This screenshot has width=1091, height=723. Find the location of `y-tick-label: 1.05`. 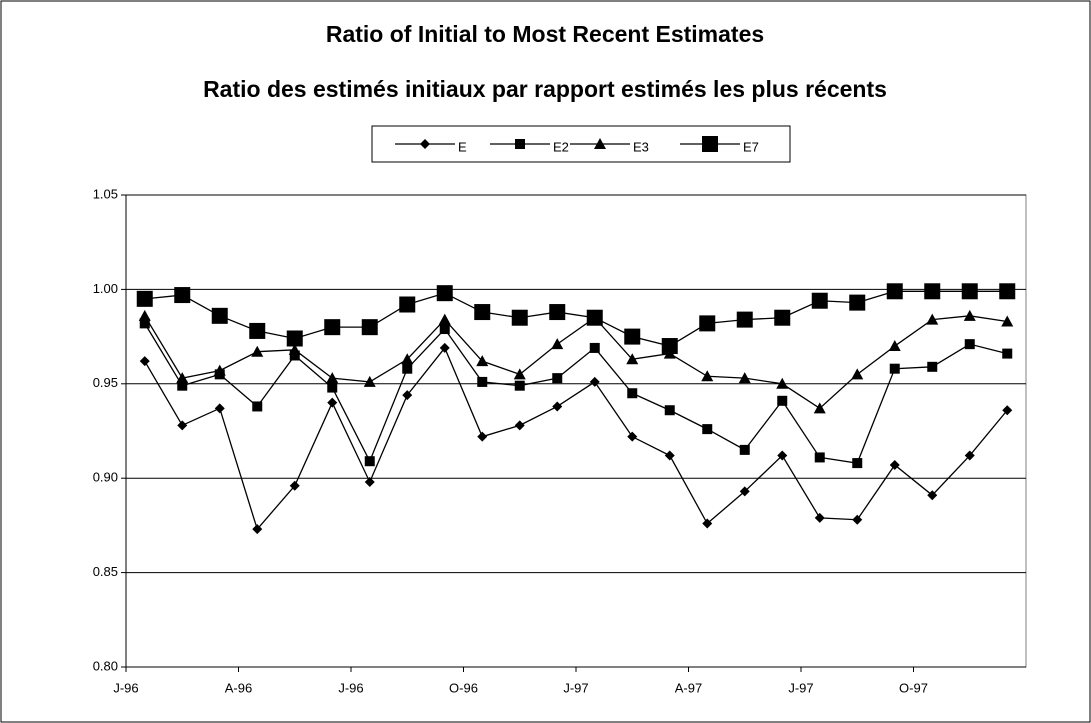

y-tick-label: 1.05 is located at coordinates (105, 193).